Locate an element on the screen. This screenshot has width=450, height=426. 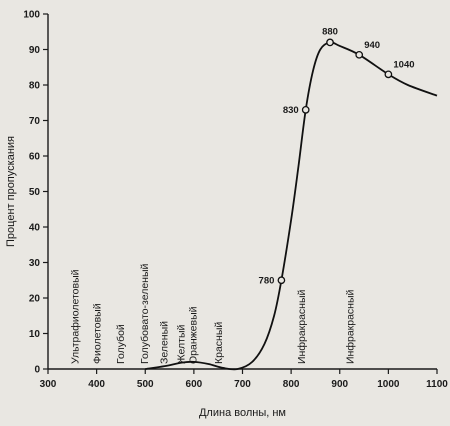
band-label: Зеленый is located at coordinates (165, 342).